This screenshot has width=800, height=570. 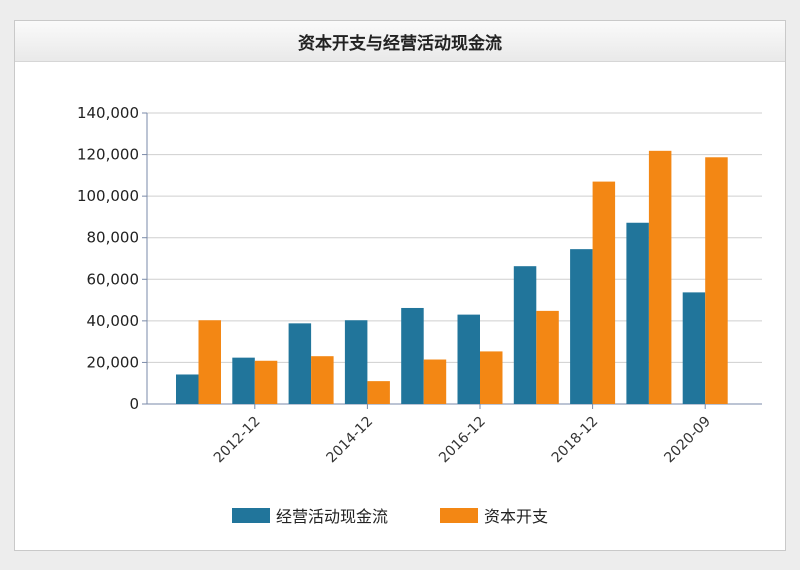 What do you see at coordinates (113, 321) in the screenshot?
I see `y-tick-label: 40,000` at bounding box center [113, 321].